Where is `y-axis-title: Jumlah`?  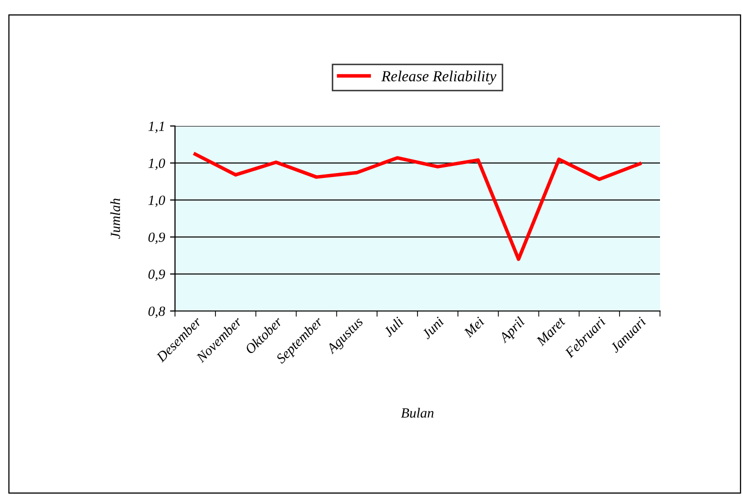 y-axis-title: Jumlah is located at coordinates (115, 218).